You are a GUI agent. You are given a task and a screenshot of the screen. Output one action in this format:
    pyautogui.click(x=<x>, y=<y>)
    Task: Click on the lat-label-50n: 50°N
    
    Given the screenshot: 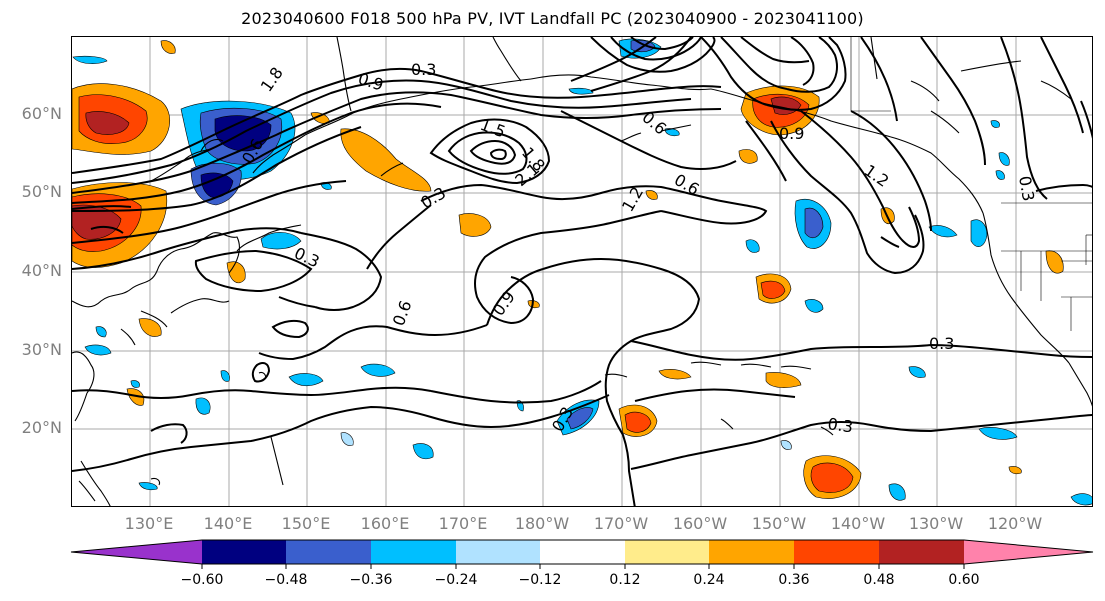 What is the action you would take?
    pyautogui.click(x=41, y=191)
    